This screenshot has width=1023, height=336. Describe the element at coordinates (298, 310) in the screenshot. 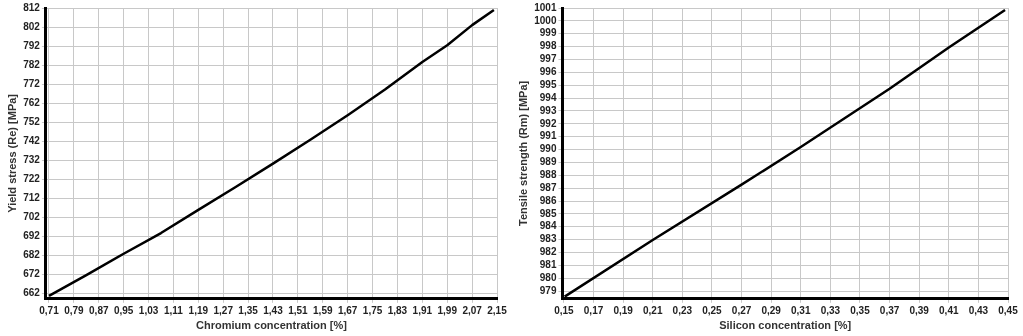

I see `x-tick-label: 1,51` at that location.